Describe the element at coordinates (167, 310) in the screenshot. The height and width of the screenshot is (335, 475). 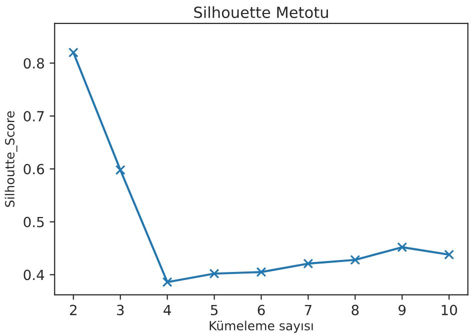
I see `x-tick-label: 4` at that location.